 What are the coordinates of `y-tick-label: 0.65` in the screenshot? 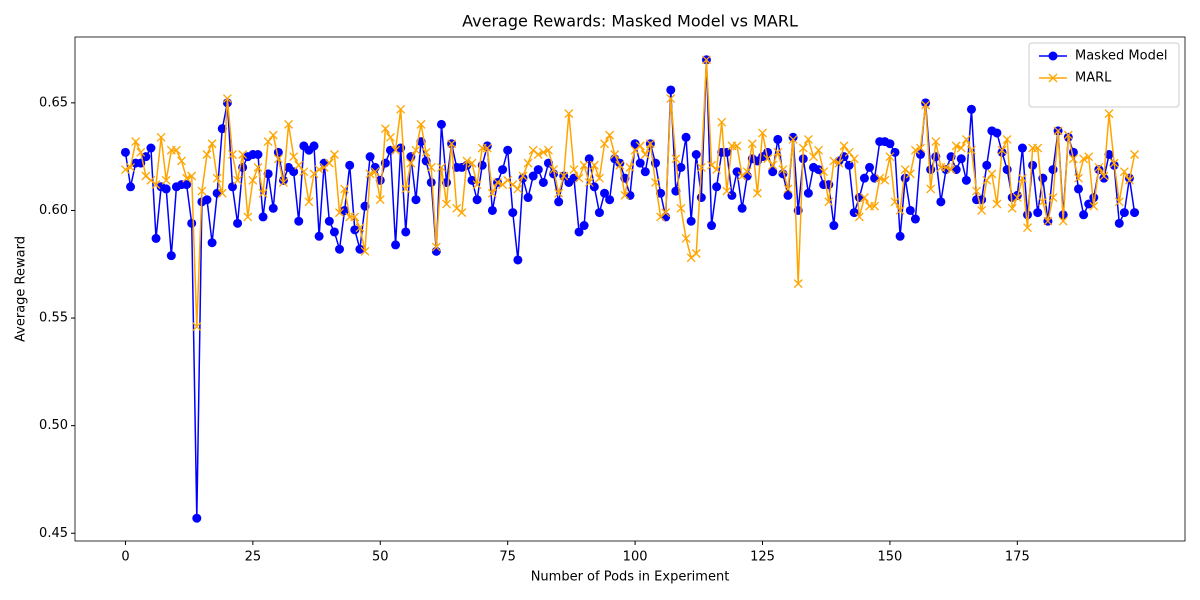 It's located at (53, 102).